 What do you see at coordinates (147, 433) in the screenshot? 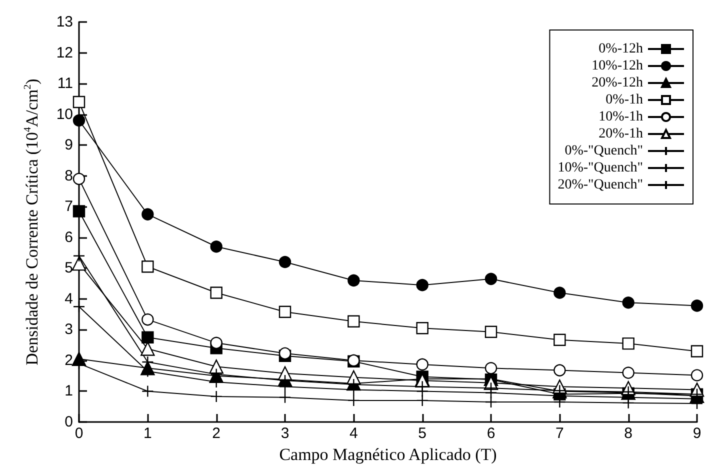
I see `x-tick-label: 1` at bounding box center [147, 433].